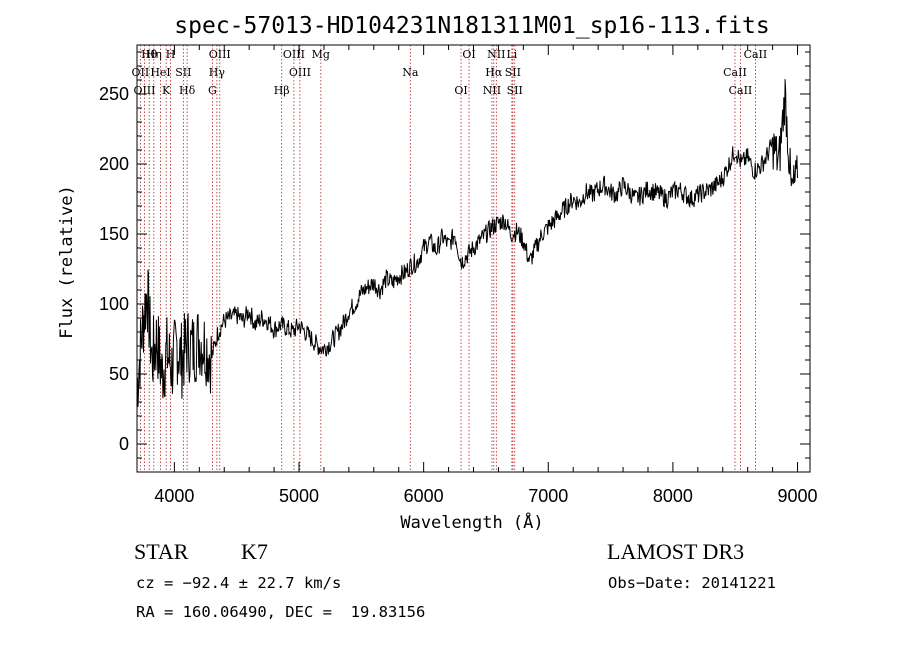 The height and width of the screenshot is (649, 900). I want to click on line-label: H, so click(171, 54).